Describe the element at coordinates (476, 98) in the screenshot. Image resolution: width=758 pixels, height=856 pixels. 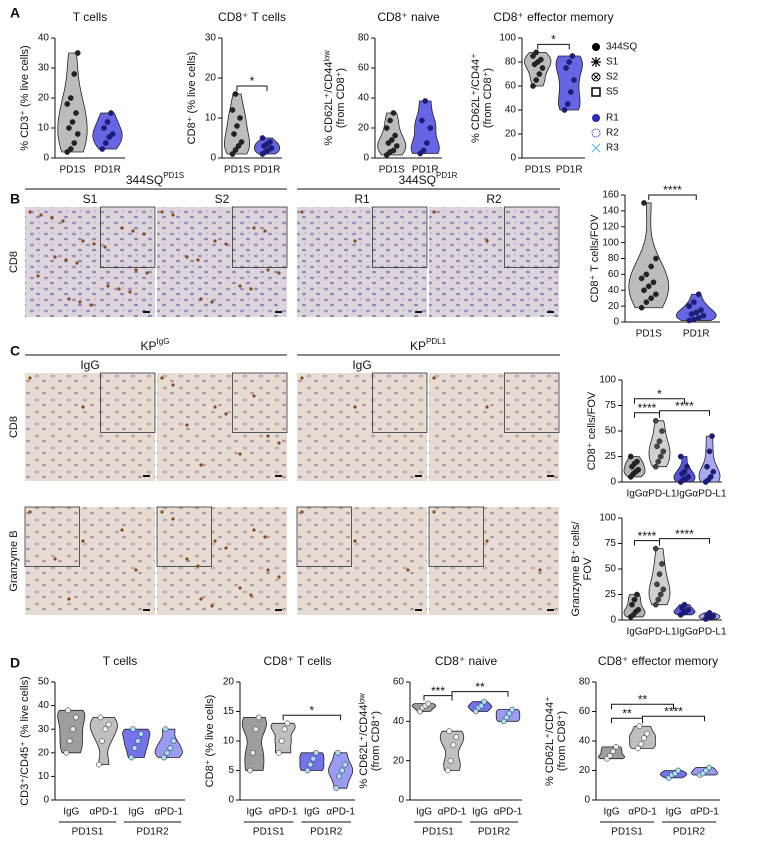
I see `y-axis-label: % CD62L⁺/CD44⁺` at that location.